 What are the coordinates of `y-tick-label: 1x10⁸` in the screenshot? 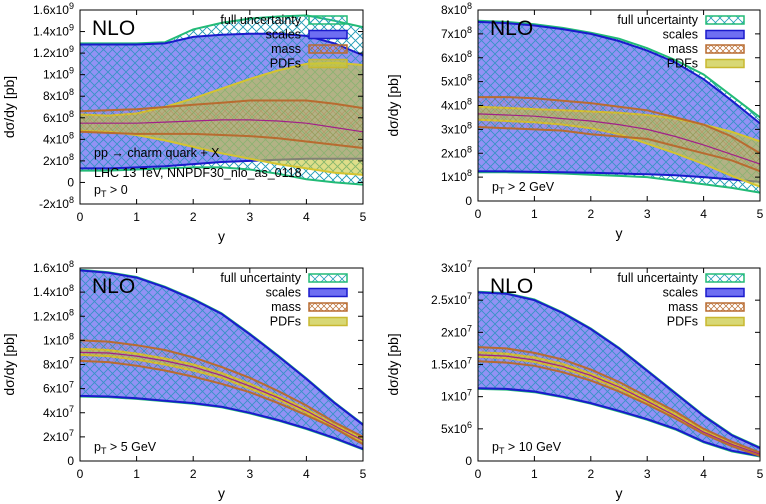 It's located at (456, 176).